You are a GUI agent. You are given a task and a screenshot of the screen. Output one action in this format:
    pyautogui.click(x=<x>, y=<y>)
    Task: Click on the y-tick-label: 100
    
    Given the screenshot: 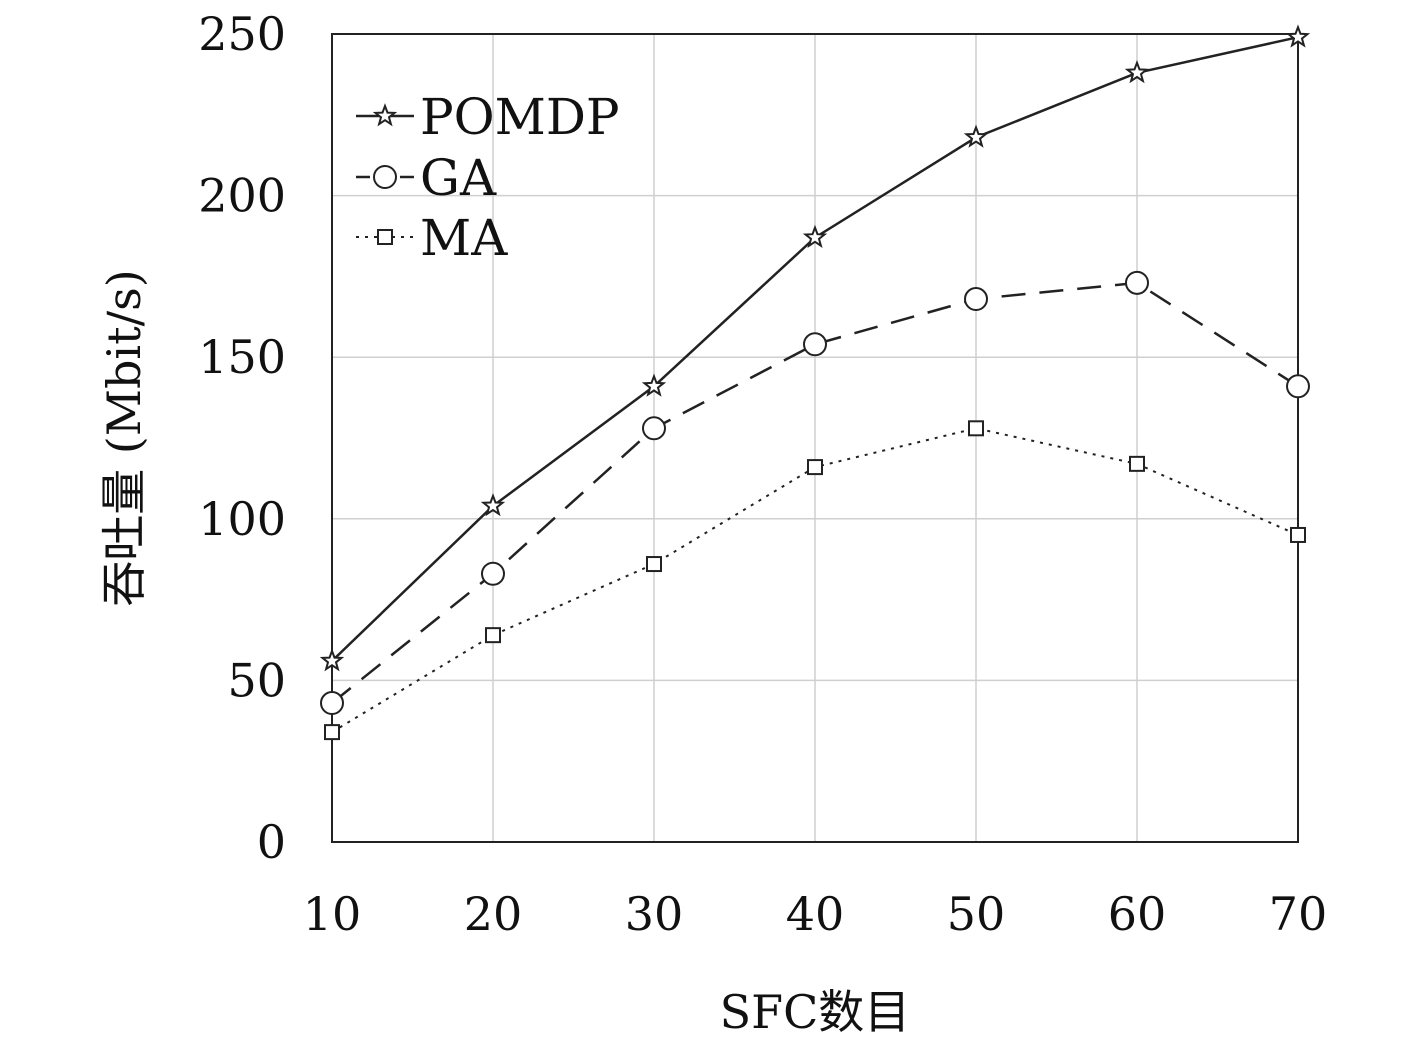 What is the action you would take?
    pyautogui.click(x=242, y=519)
    